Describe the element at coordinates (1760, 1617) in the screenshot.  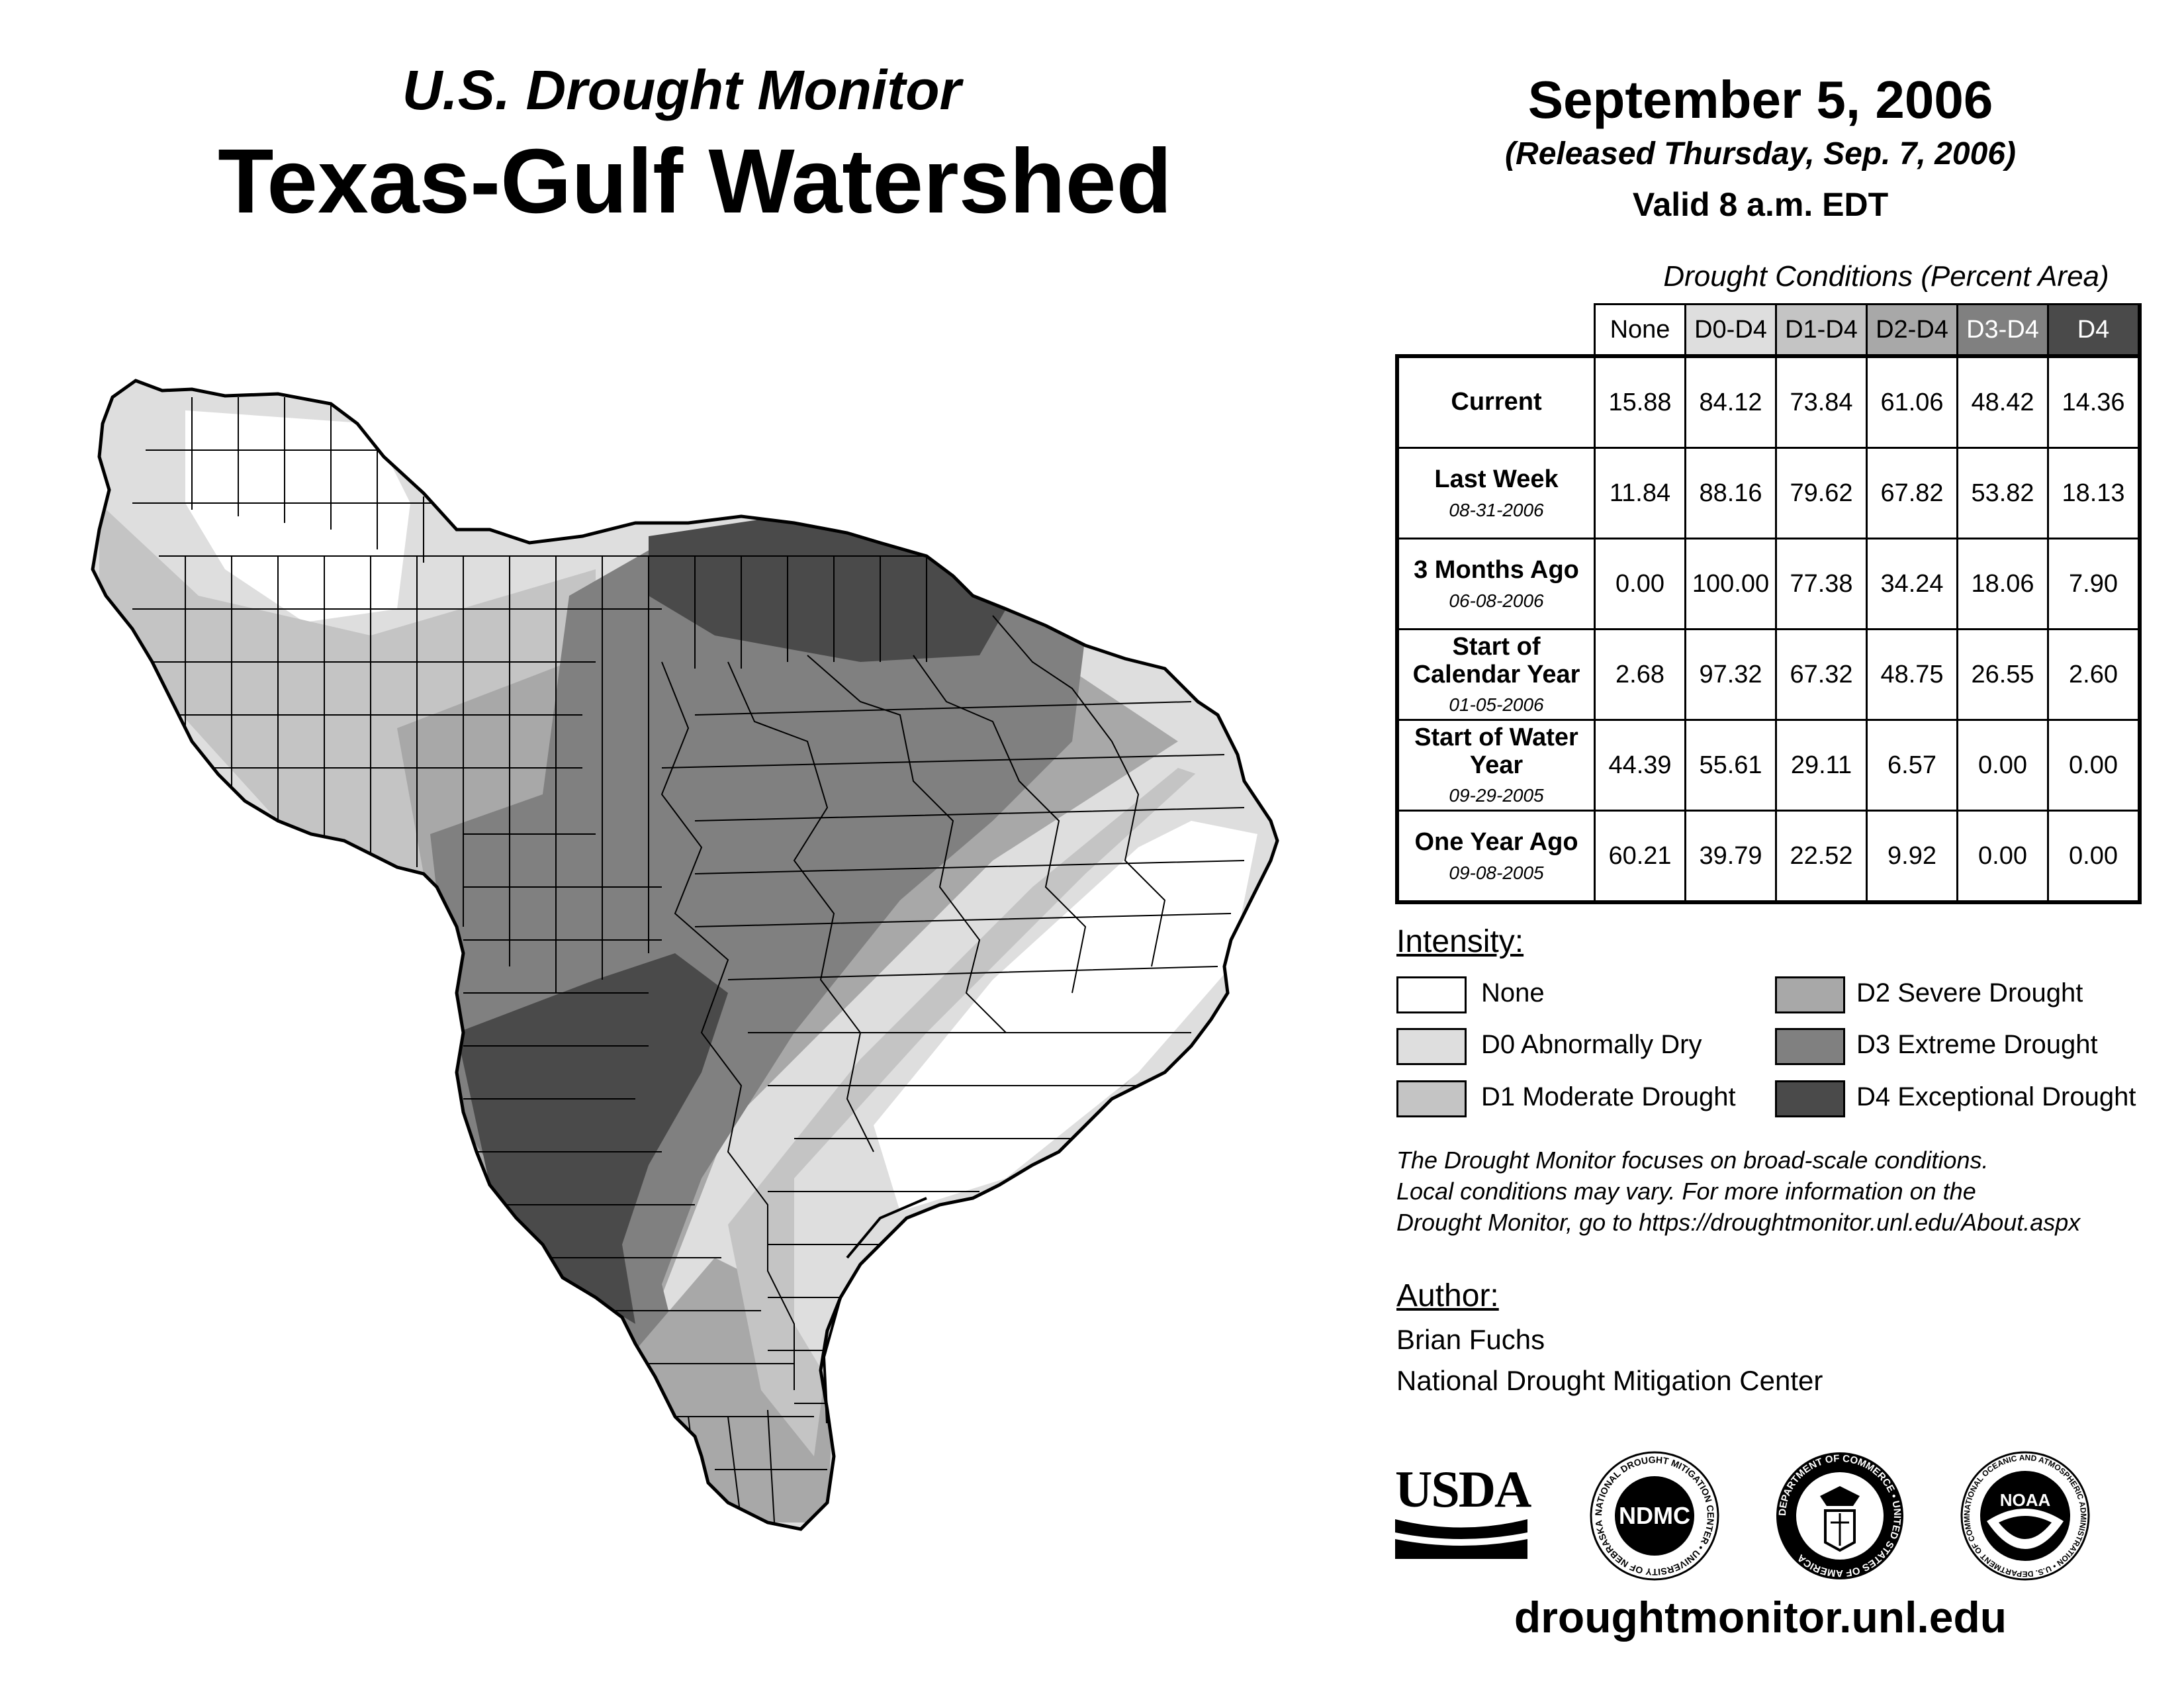
I see `footer-url: droughtmonitor.unl.edu` at that location.